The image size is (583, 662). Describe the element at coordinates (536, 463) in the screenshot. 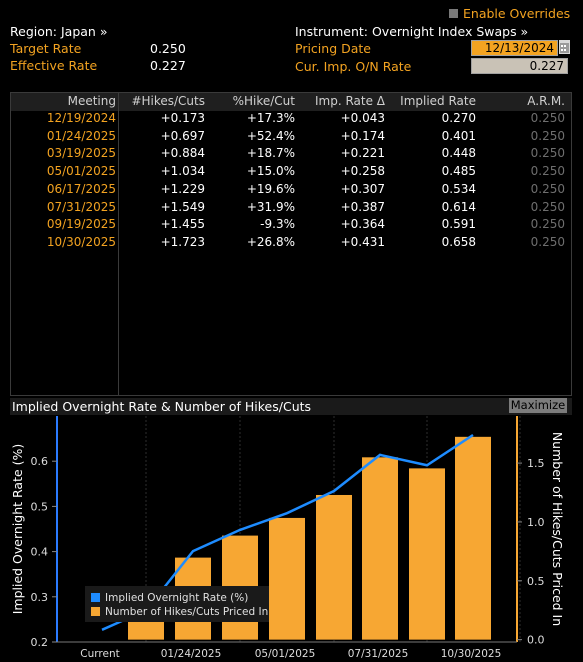

I see `right-tick-label: 1.5` at that location.